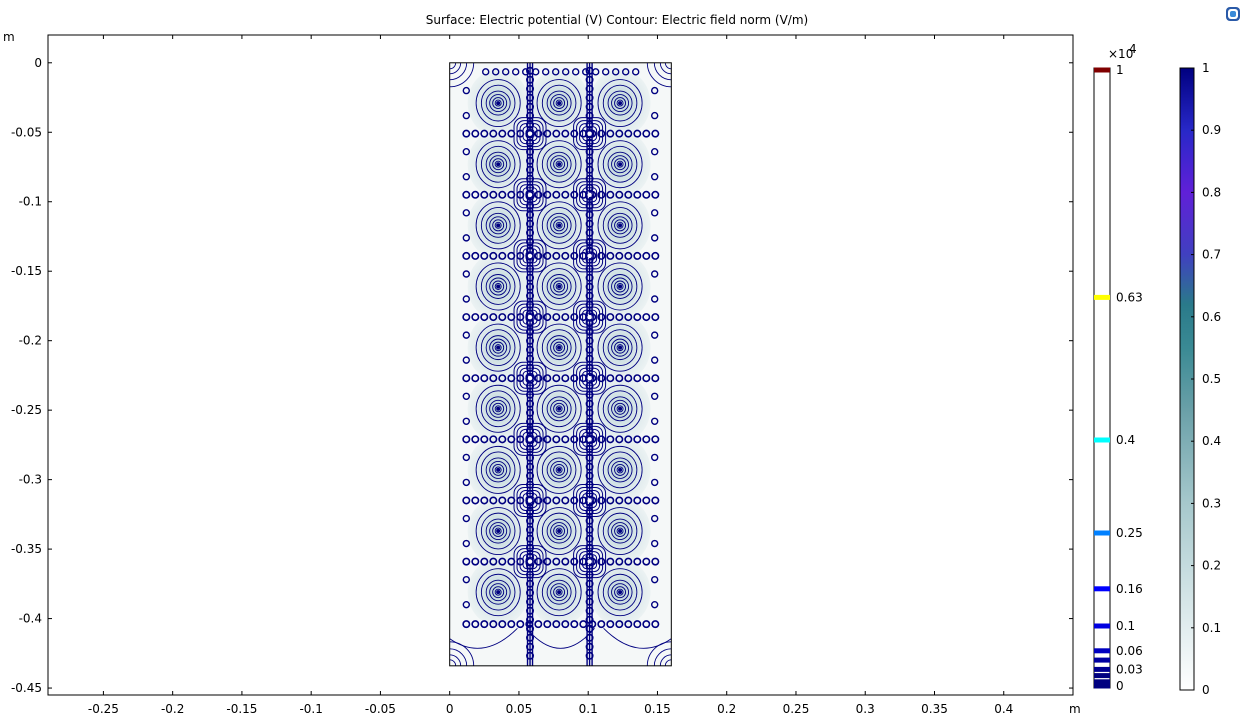  Describe the element at coordinates (726, 709) in the screenshot. I see `x-tick-label: 0.2` at that location.